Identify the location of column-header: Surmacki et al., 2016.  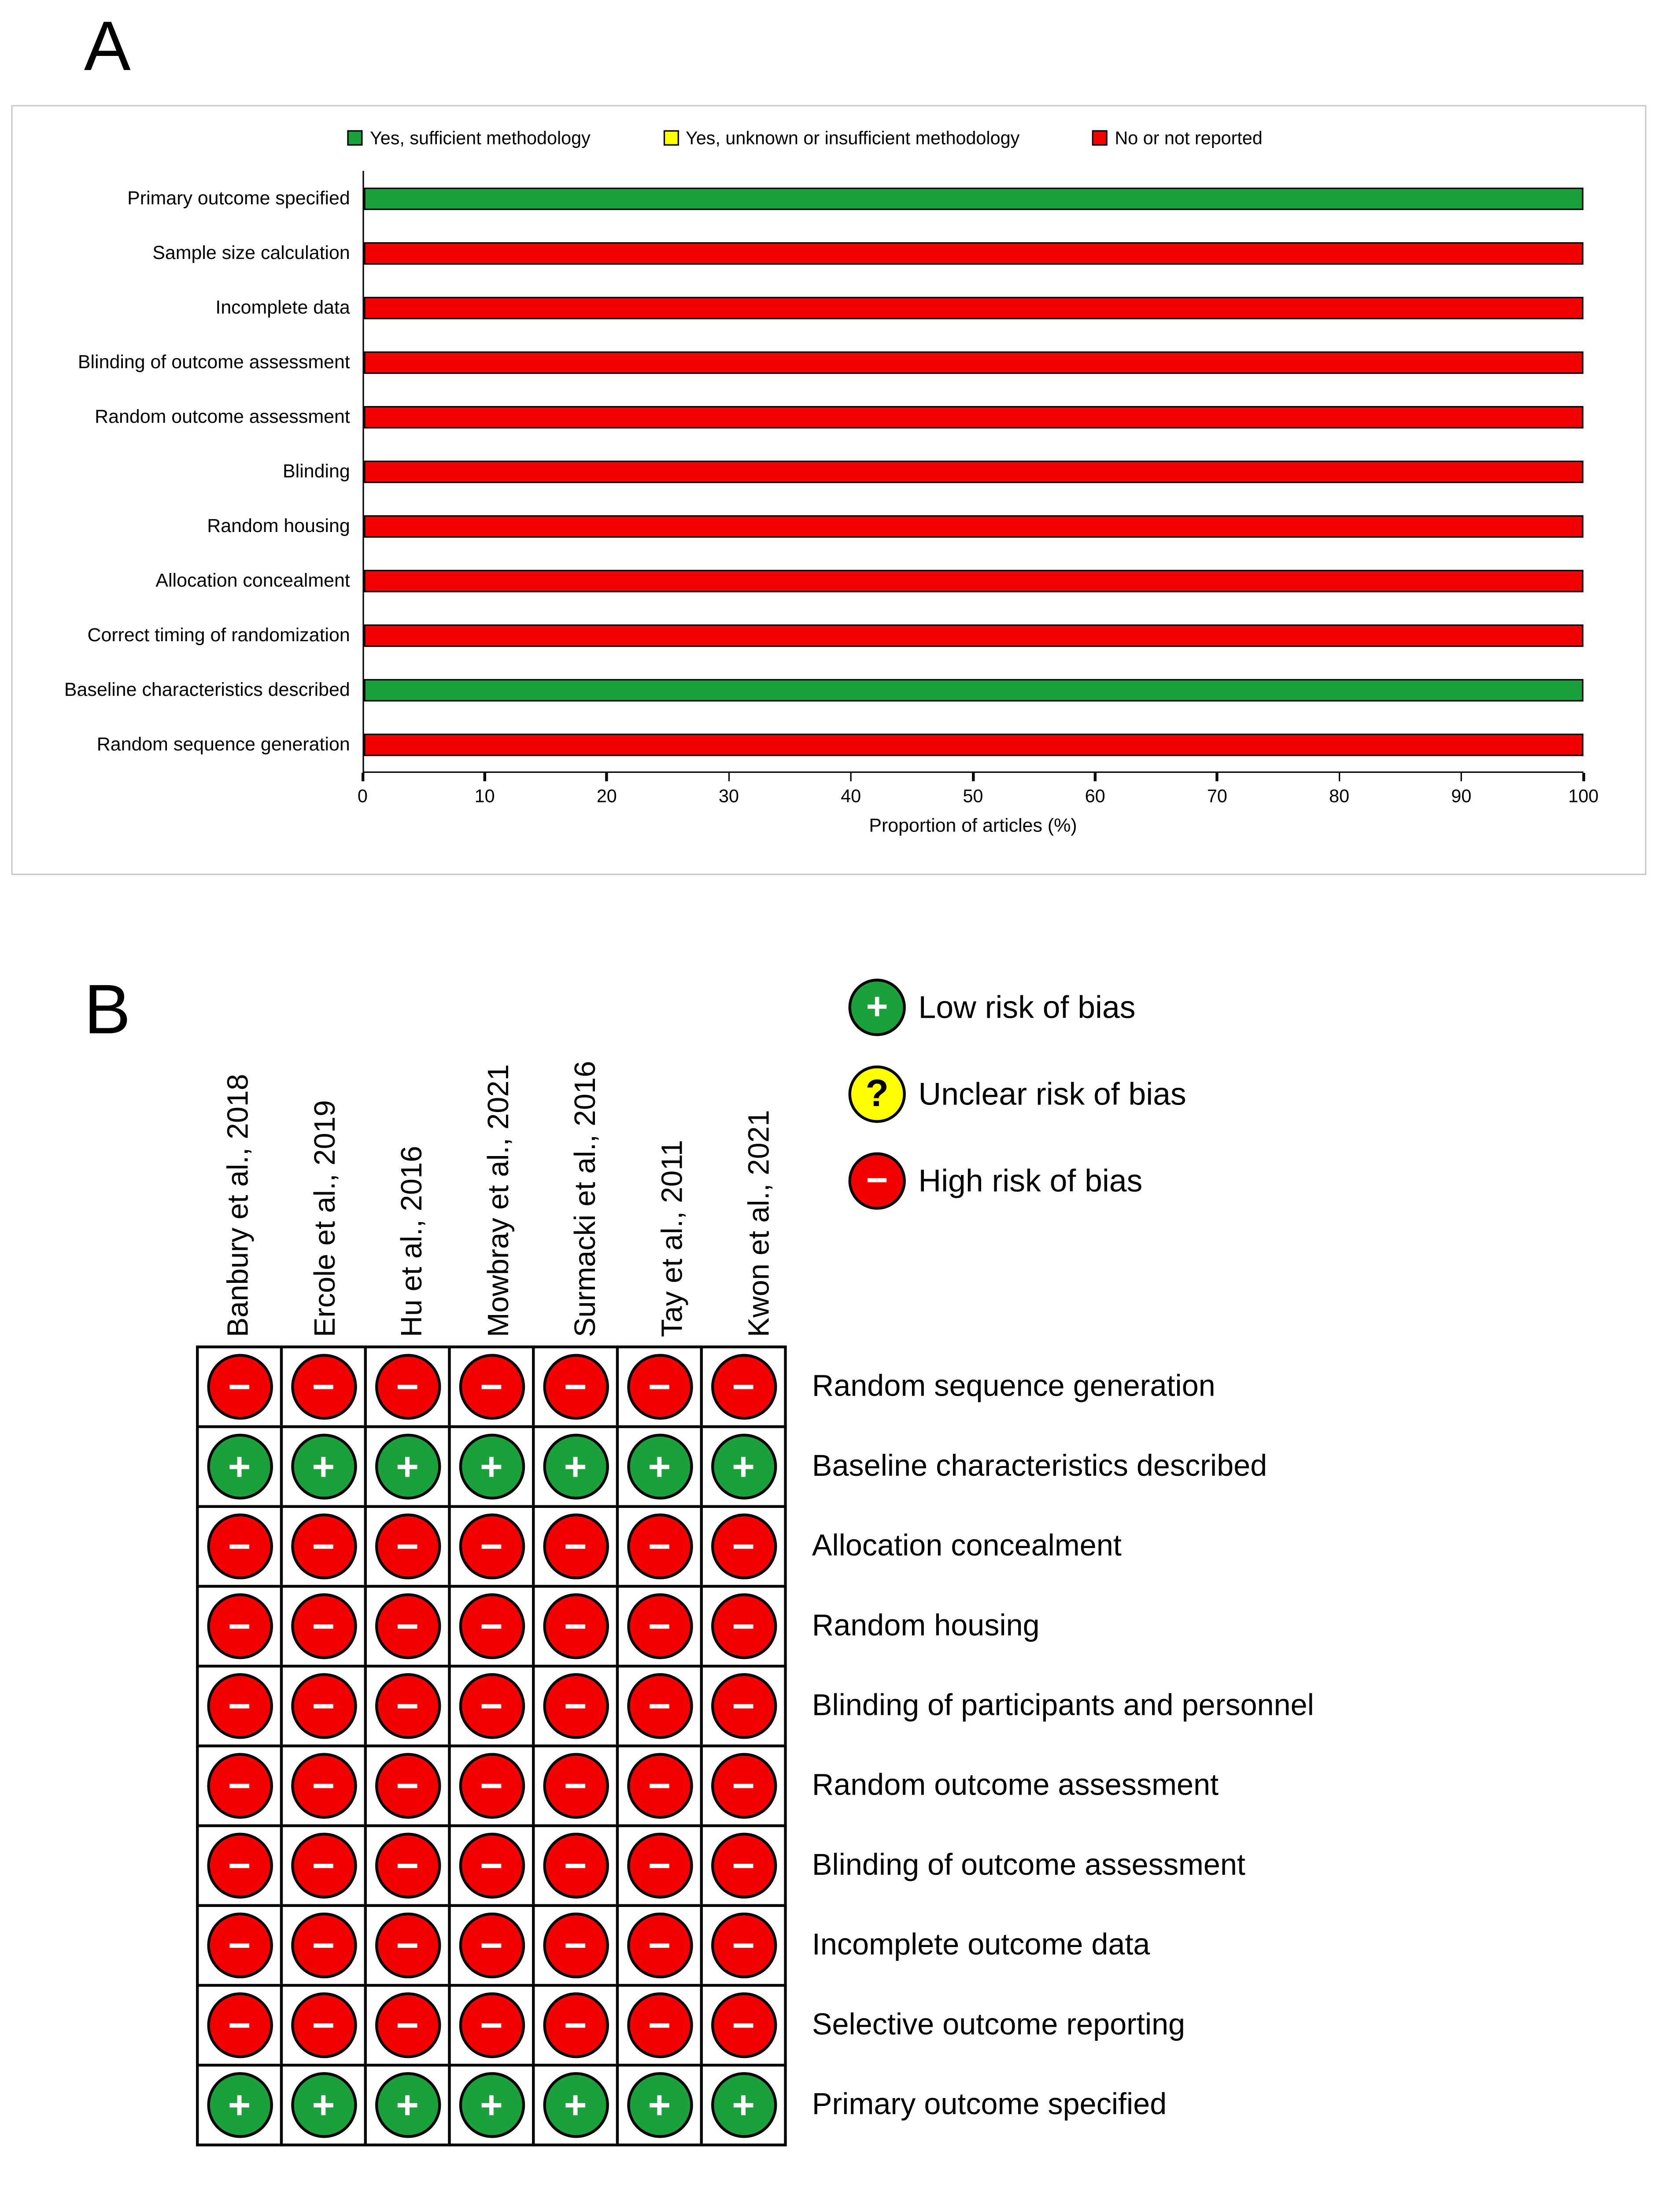
(586, 1181).